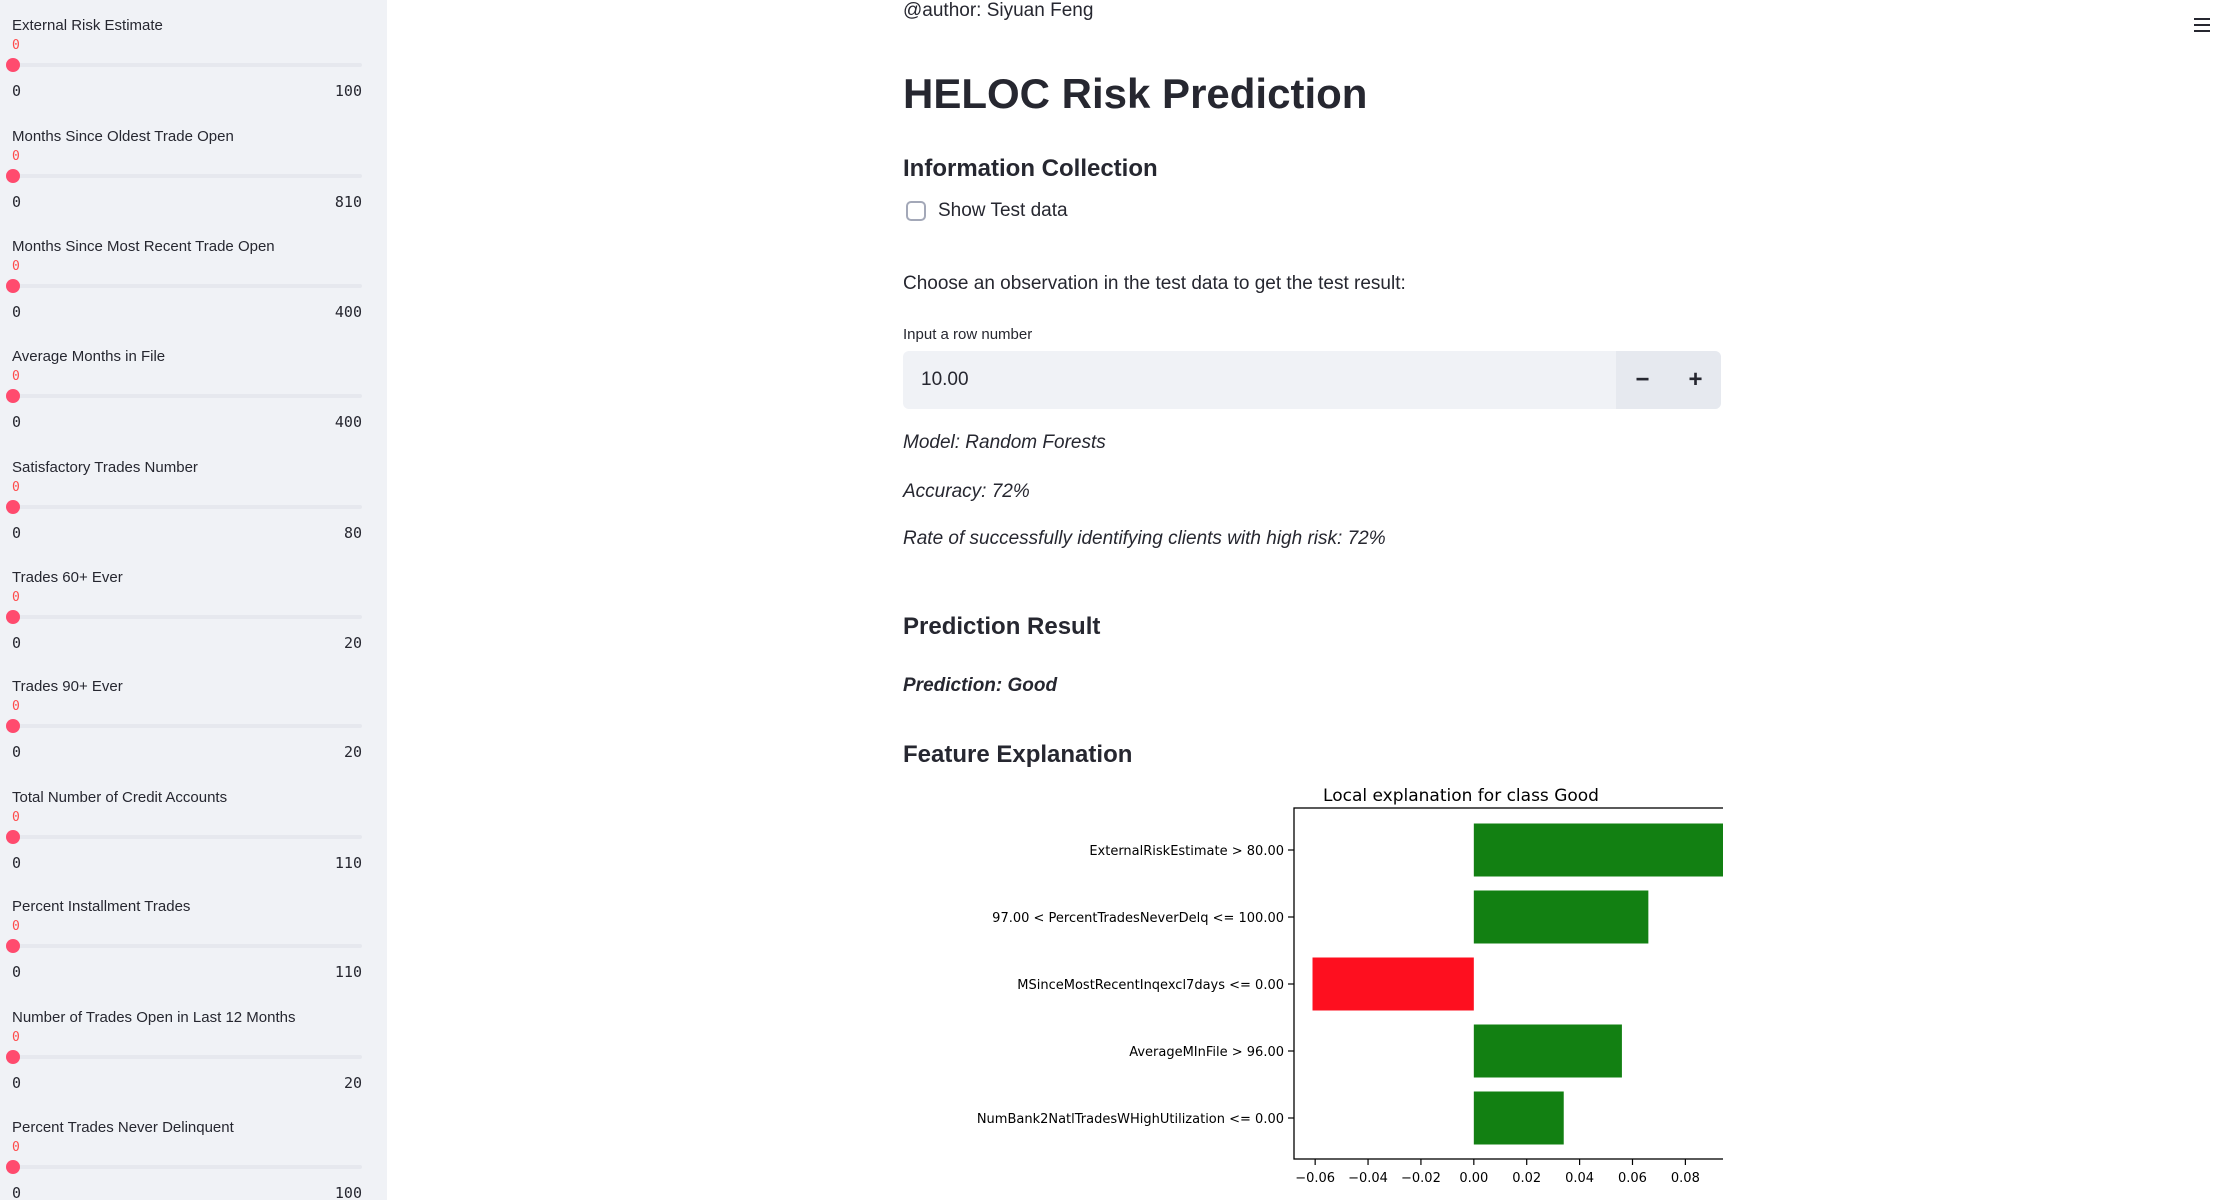 Image resolution: width=2216 pixels, height=1200 pixels. Describe the element at coordinates (120, 797) in the screenshot. I see `slider-label: Total Number of Credit Accounts` at that location.